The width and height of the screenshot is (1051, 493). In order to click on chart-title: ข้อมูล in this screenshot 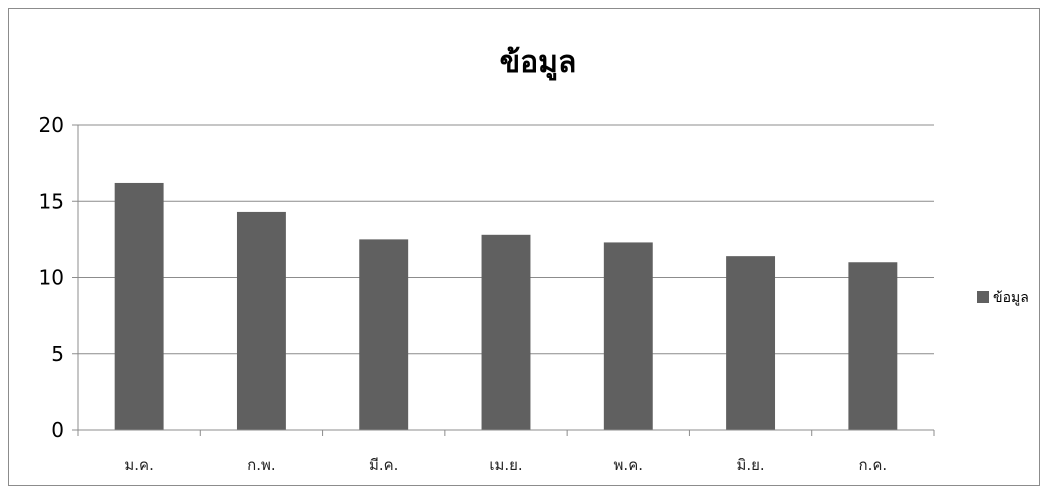, I will do `click(538, 63)`.